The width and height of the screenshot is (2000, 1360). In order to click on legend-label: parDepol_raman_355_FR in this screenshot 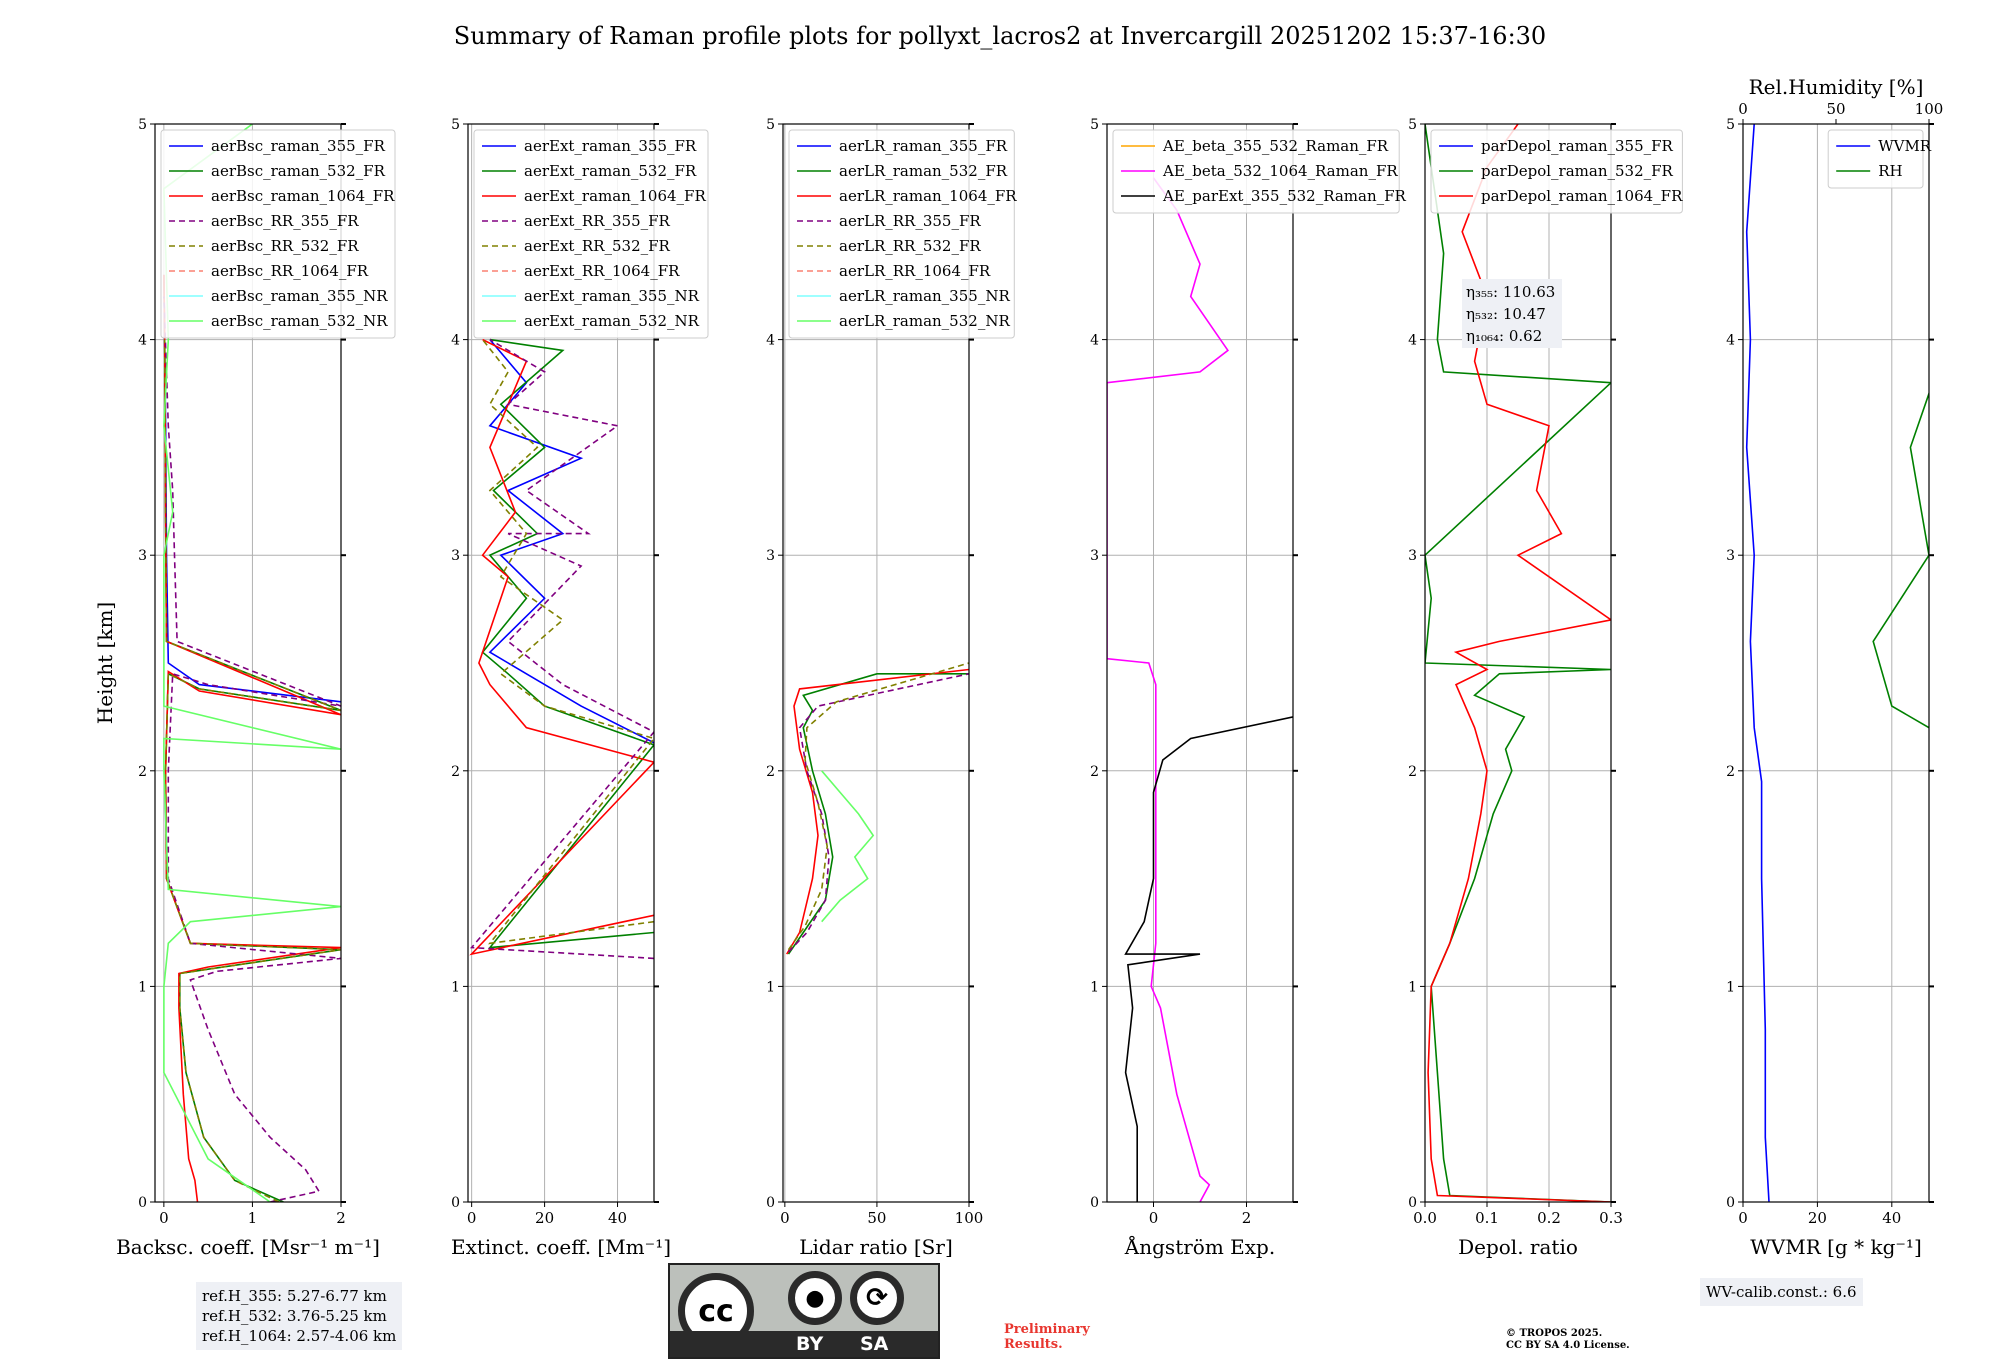, I will do `click(1577, 146)`.